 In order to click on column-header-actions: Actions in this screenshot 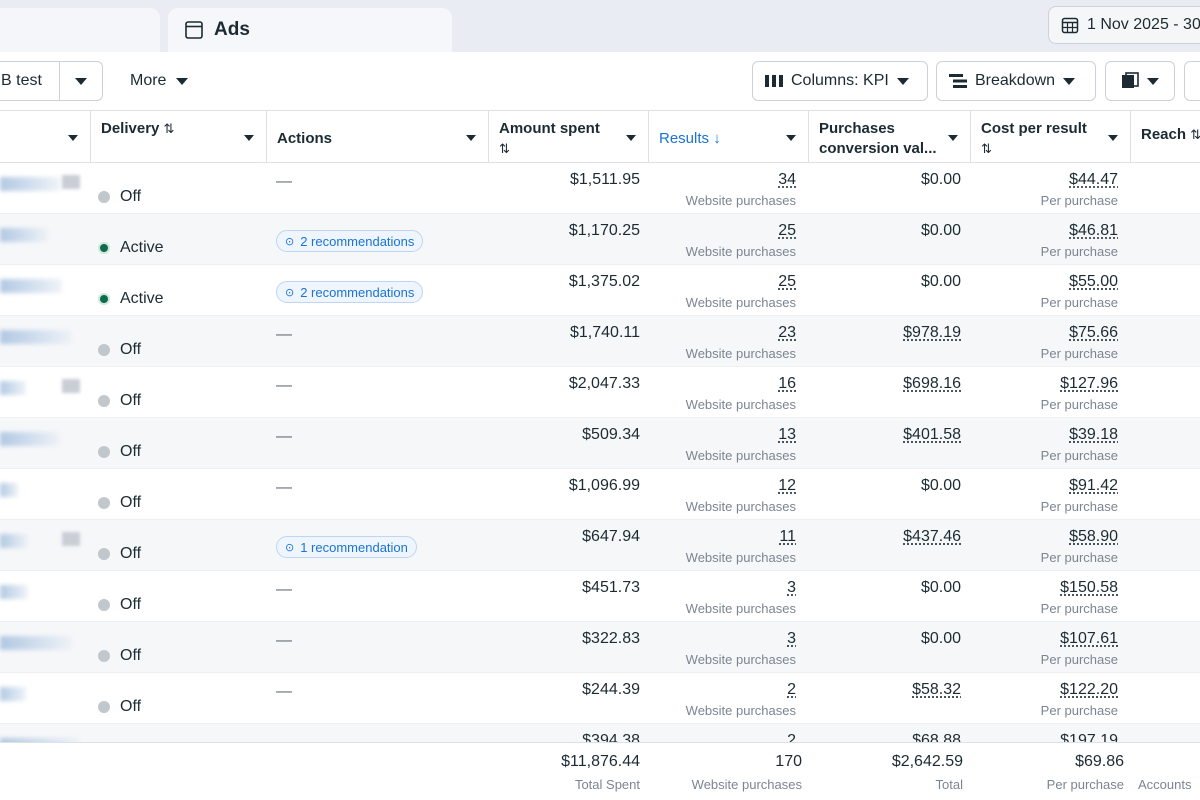, I will do `click(377, 137)`.